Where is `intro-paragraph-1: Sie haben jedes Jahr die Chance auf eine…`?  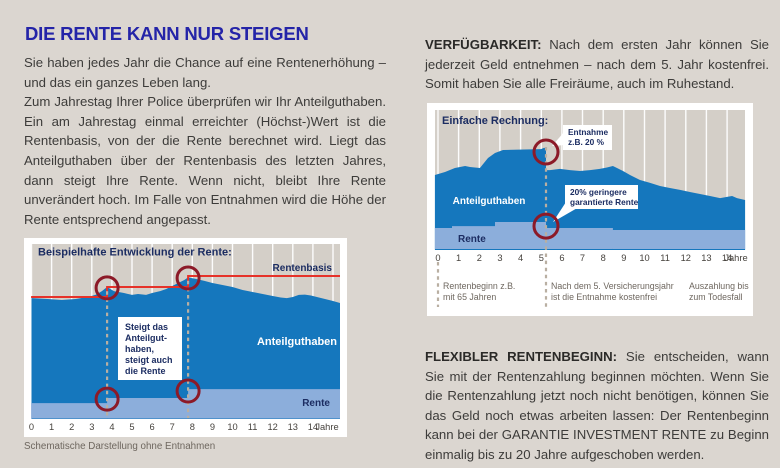 intro-paragraph-1: Sie haben jedes Jahr die Chance auf eine… is located at coordinates (205, 72).